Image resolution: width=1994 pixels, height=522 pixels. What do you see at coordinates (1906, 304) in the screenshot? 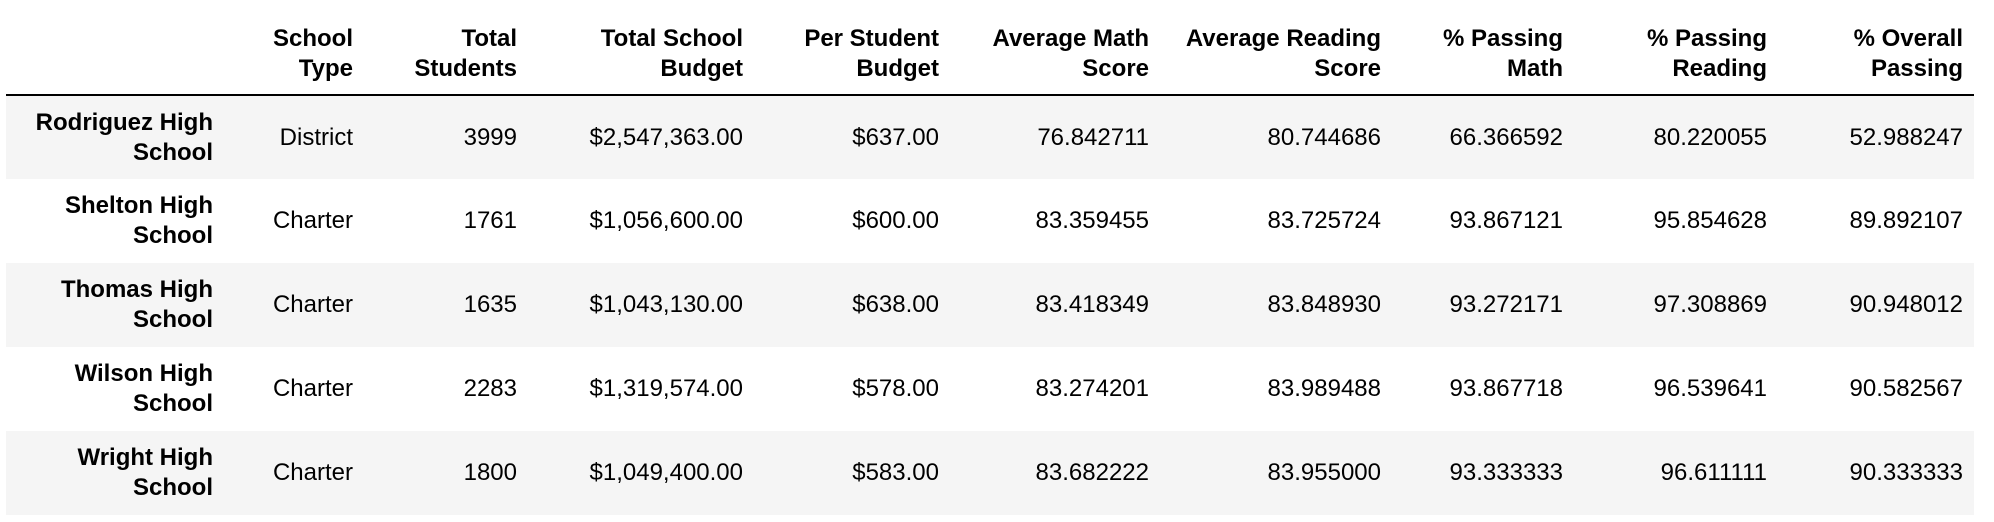
I see `cell-overall-passing: 90.948012` at bounding box center [1906, 304].